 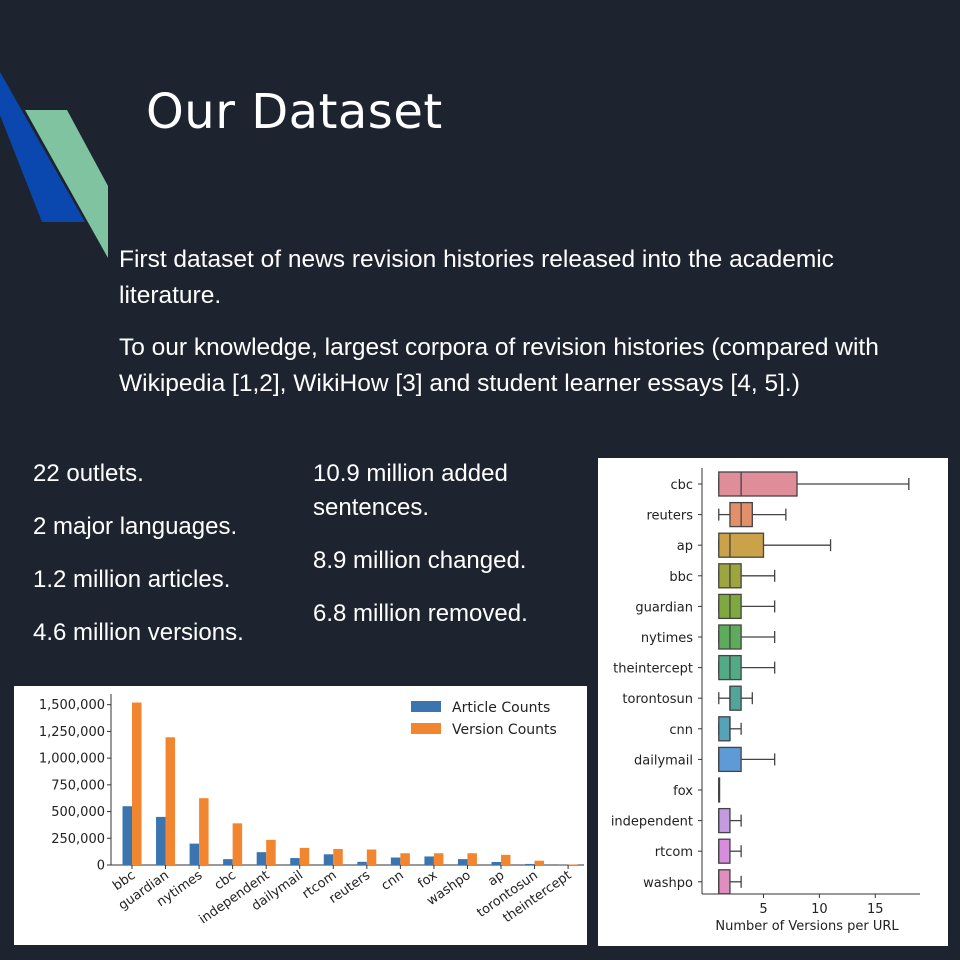 I want to click on box-reuters, so click(x=752, y=514).